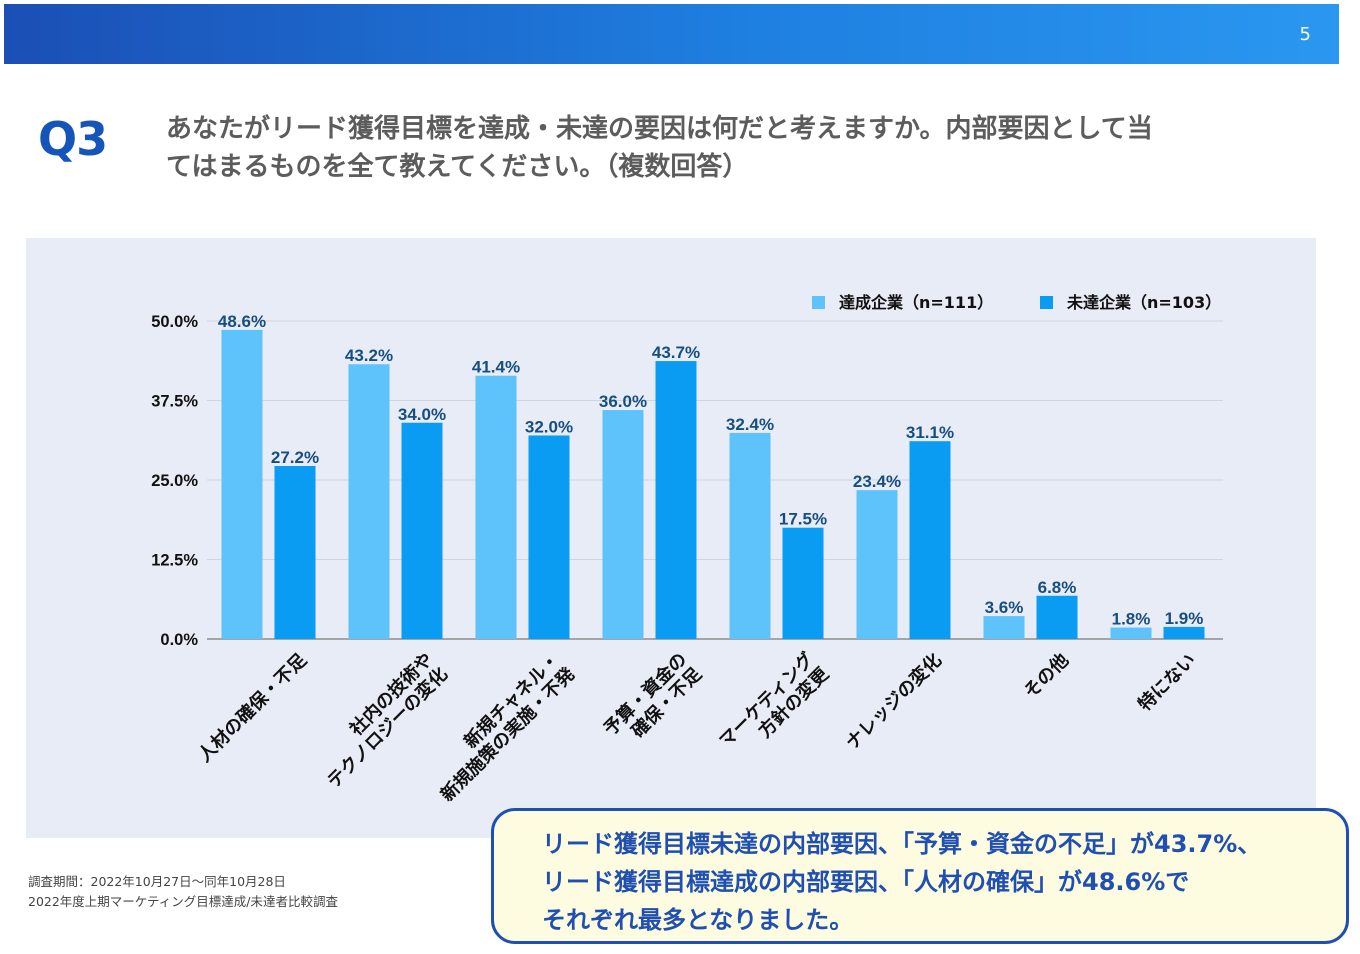 This screenshot has width=1360, height=954. What do you see at coordinates (866, 882) in the screenshot?
I see `summary-line-2: リード獲得目標達成の内部要因、「人材の確保」が48.6%で` at bounding box center [866, 882].